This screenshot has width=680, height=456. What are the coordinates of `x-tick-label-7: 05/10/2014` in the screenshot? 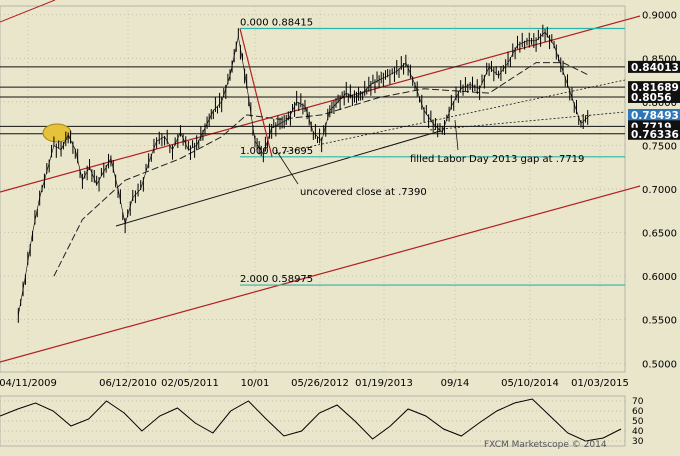 It's located at (530, 383).